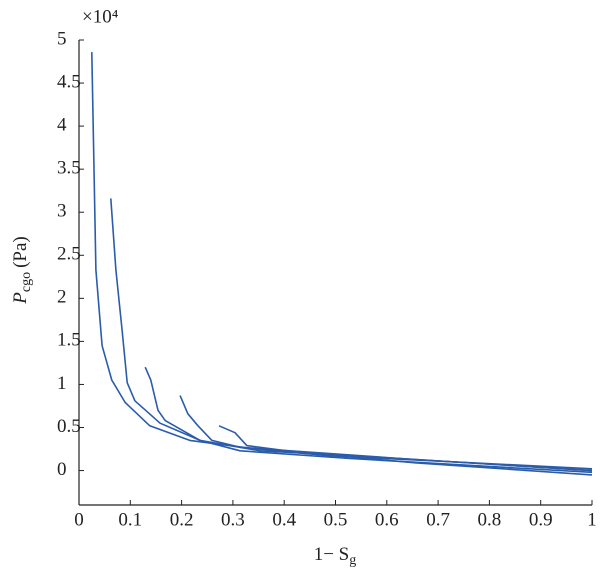  Describe the element at coordinates (22, 270) in the screenshot. I see `y-axis-label: Pcgo (Pa)` at that location.